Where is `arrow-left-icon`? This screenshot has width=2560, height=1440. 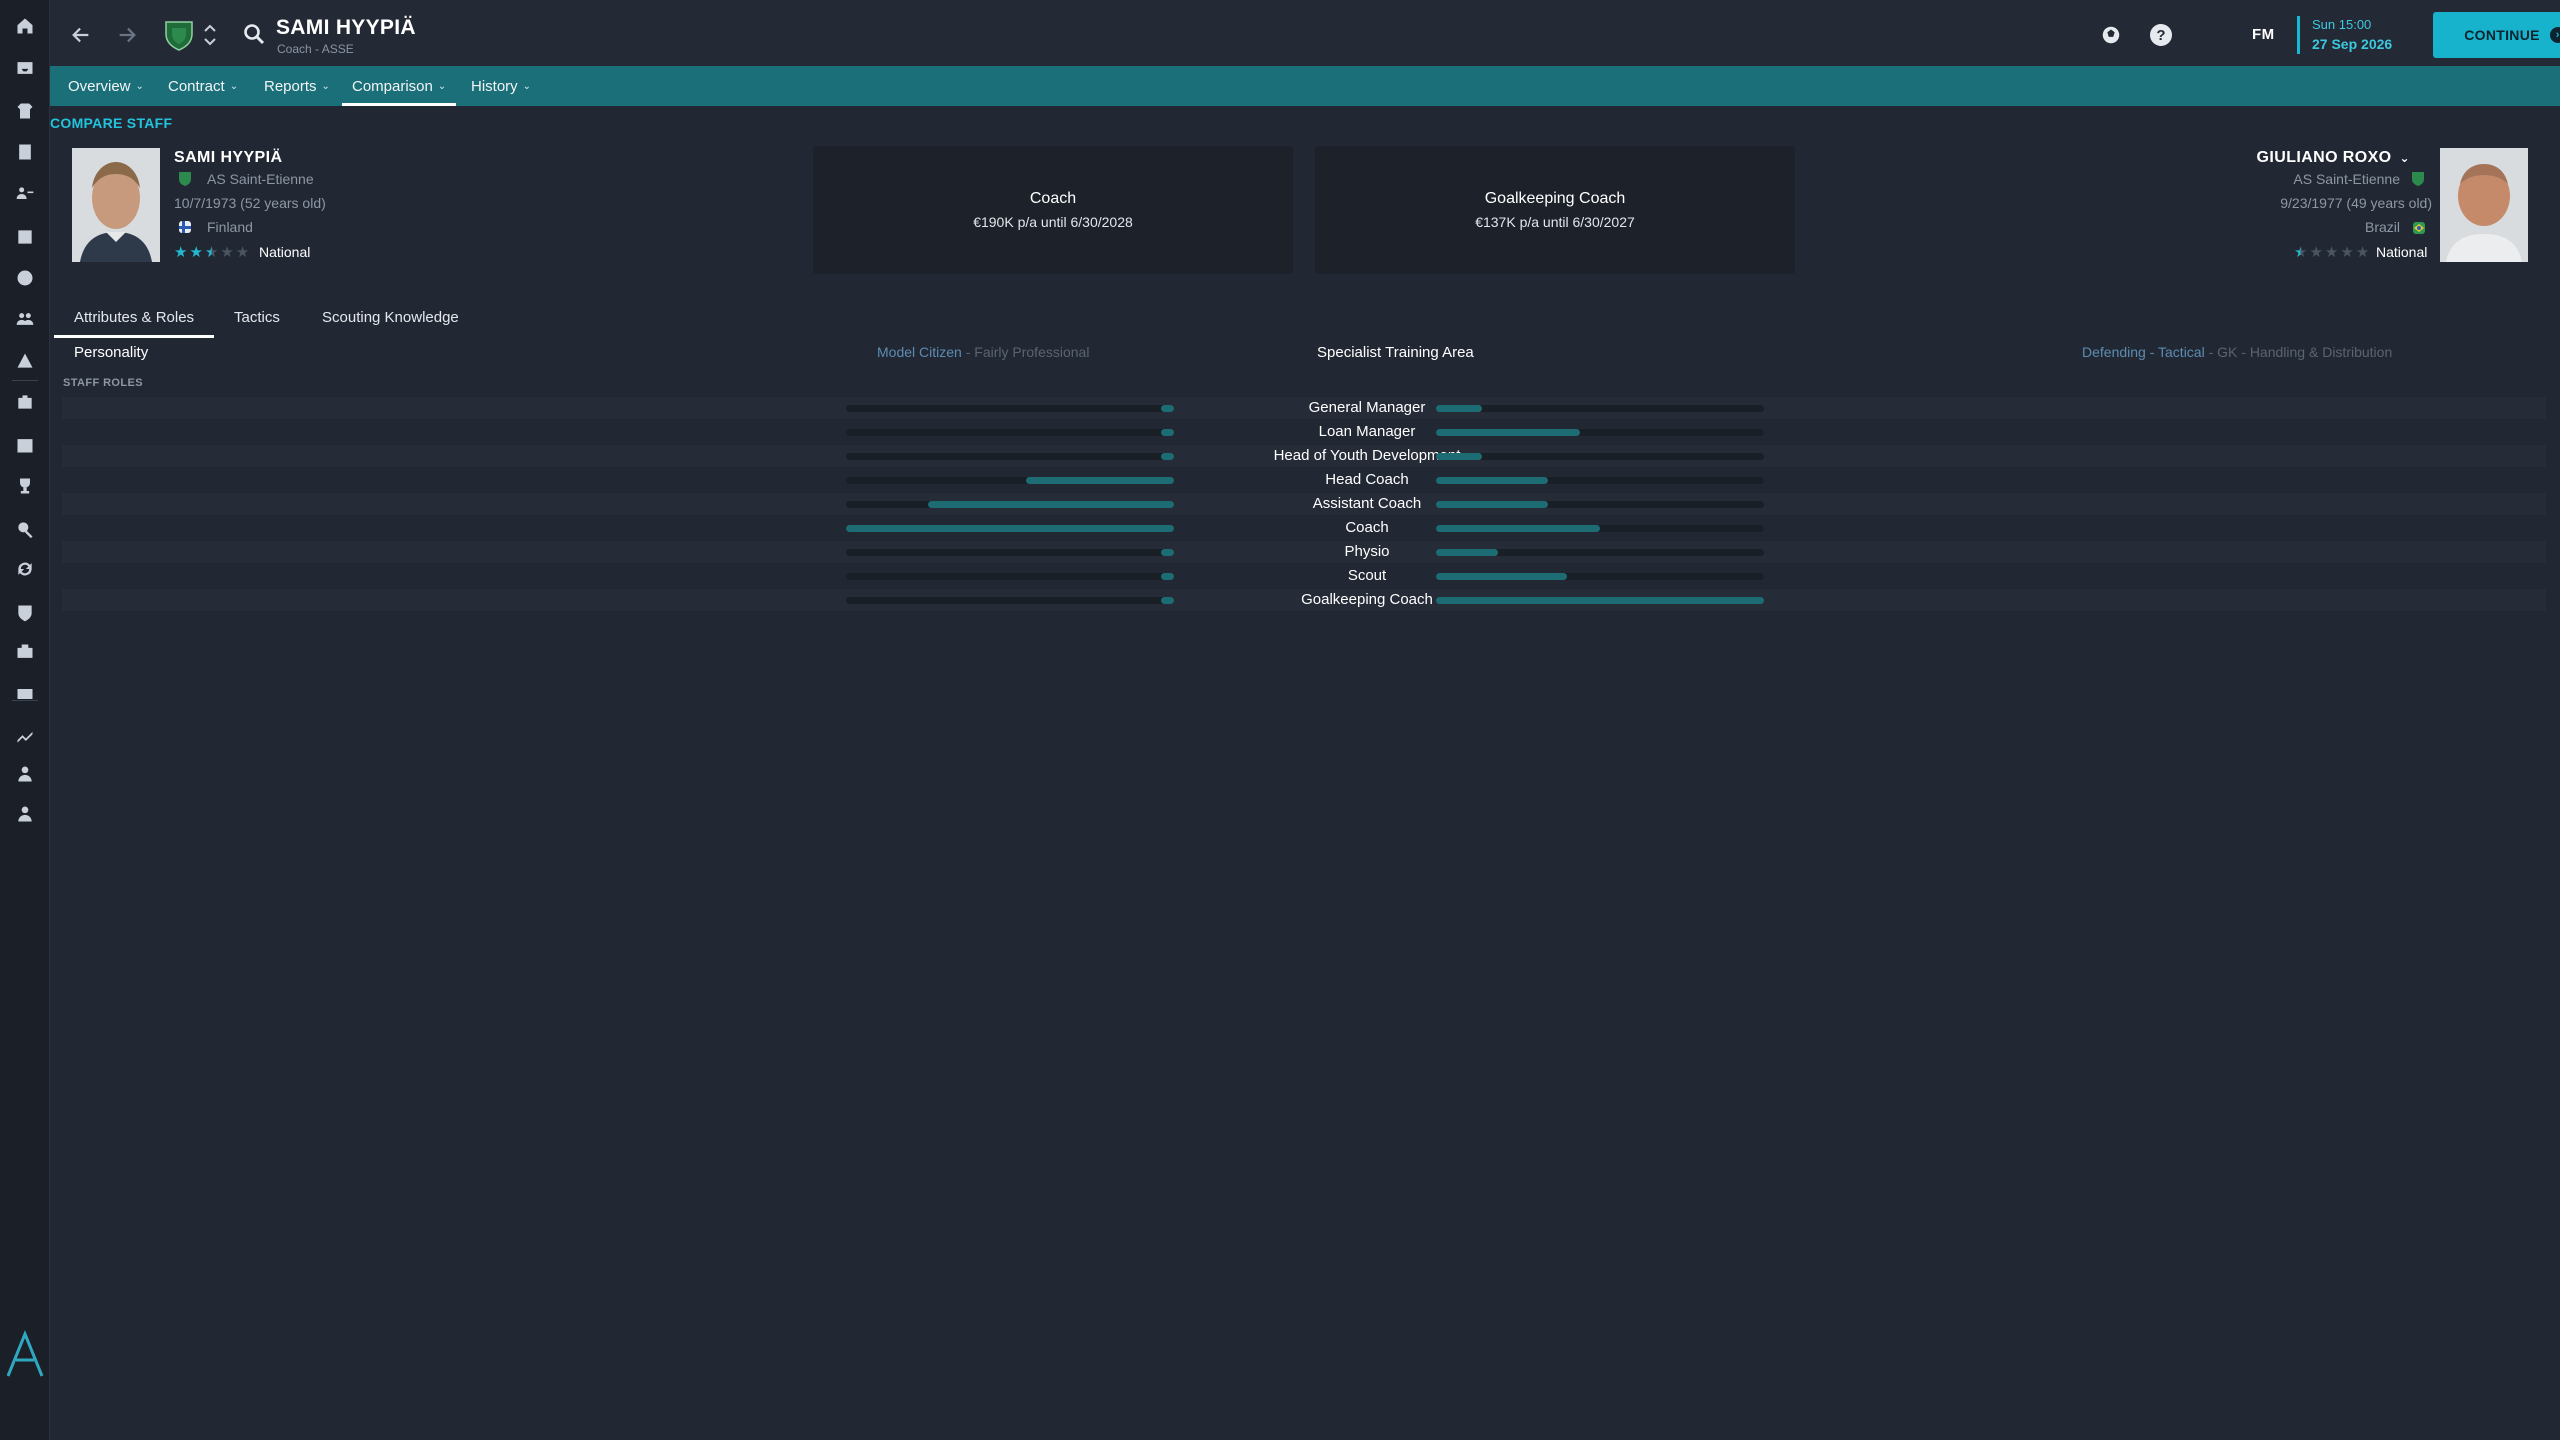
arrow-left-icon is located at coordinates (80, 35).